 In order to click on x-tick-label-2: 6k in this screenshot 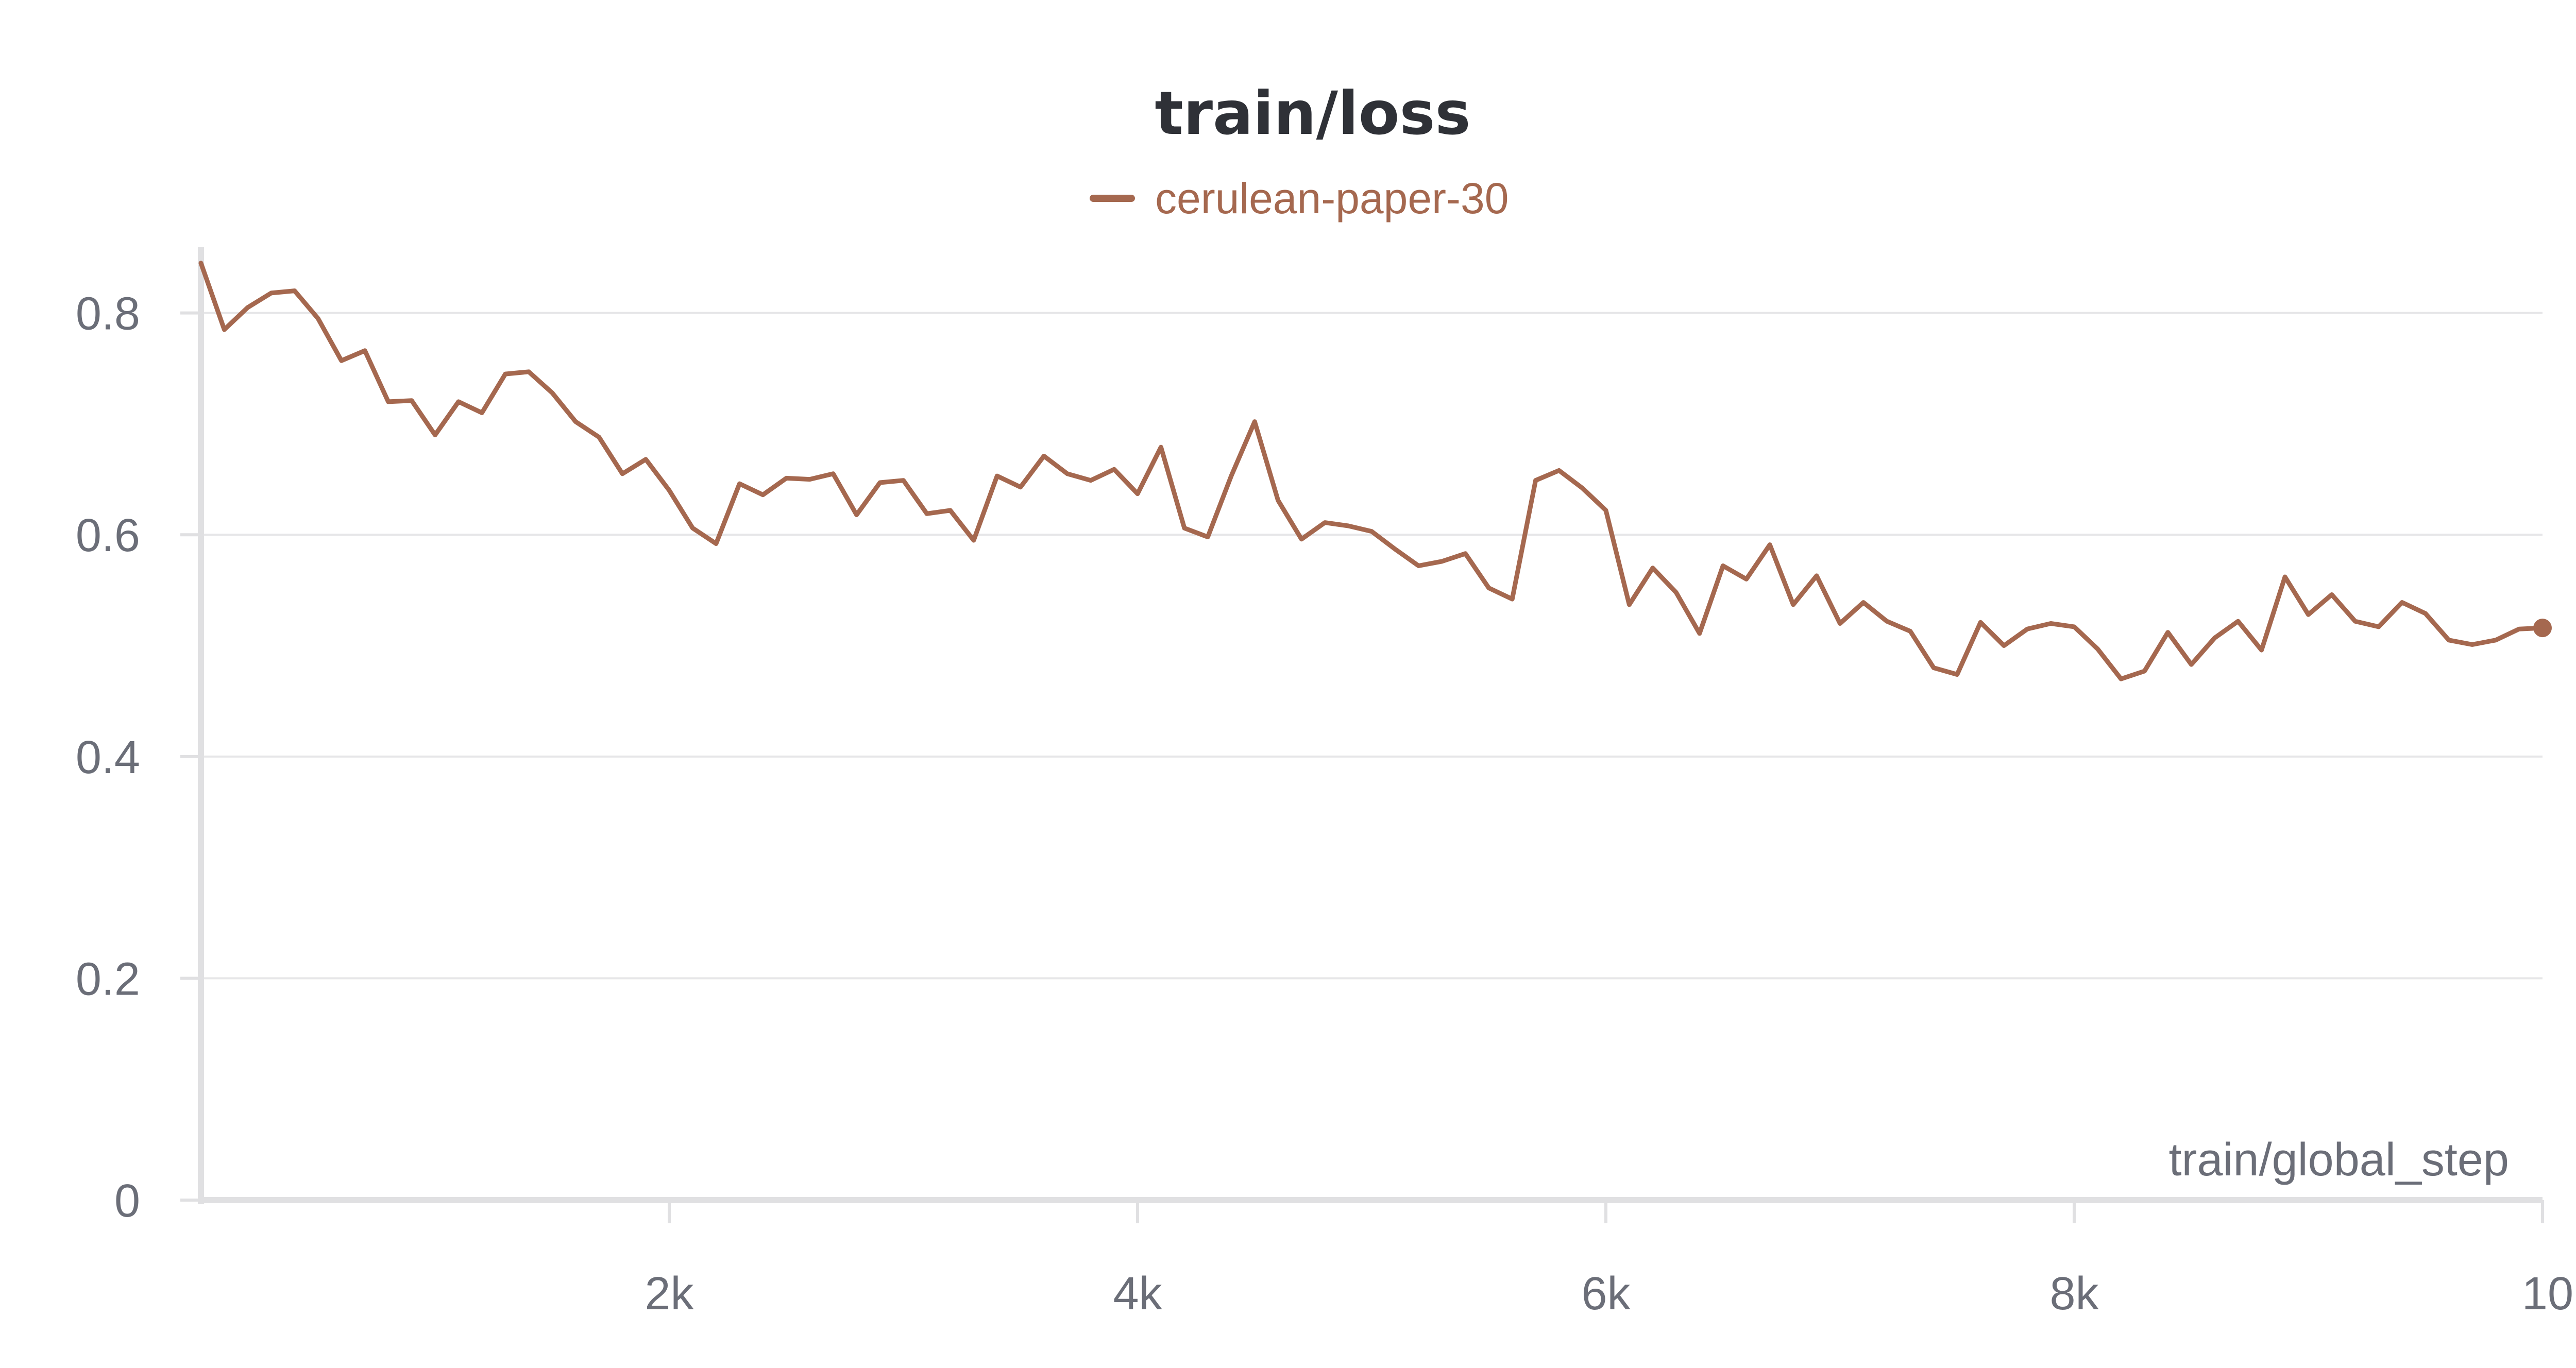, I will do `click(1606, 1294)`.